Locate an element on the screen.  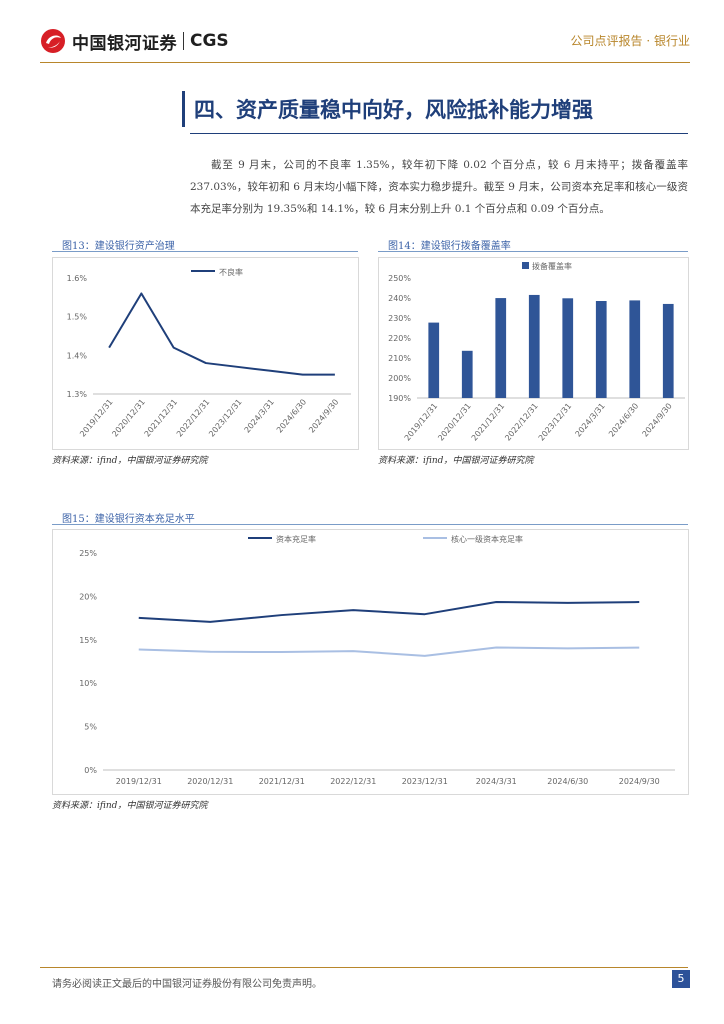
legend-label: 资本充足率 is located at coordinates (296, 539).